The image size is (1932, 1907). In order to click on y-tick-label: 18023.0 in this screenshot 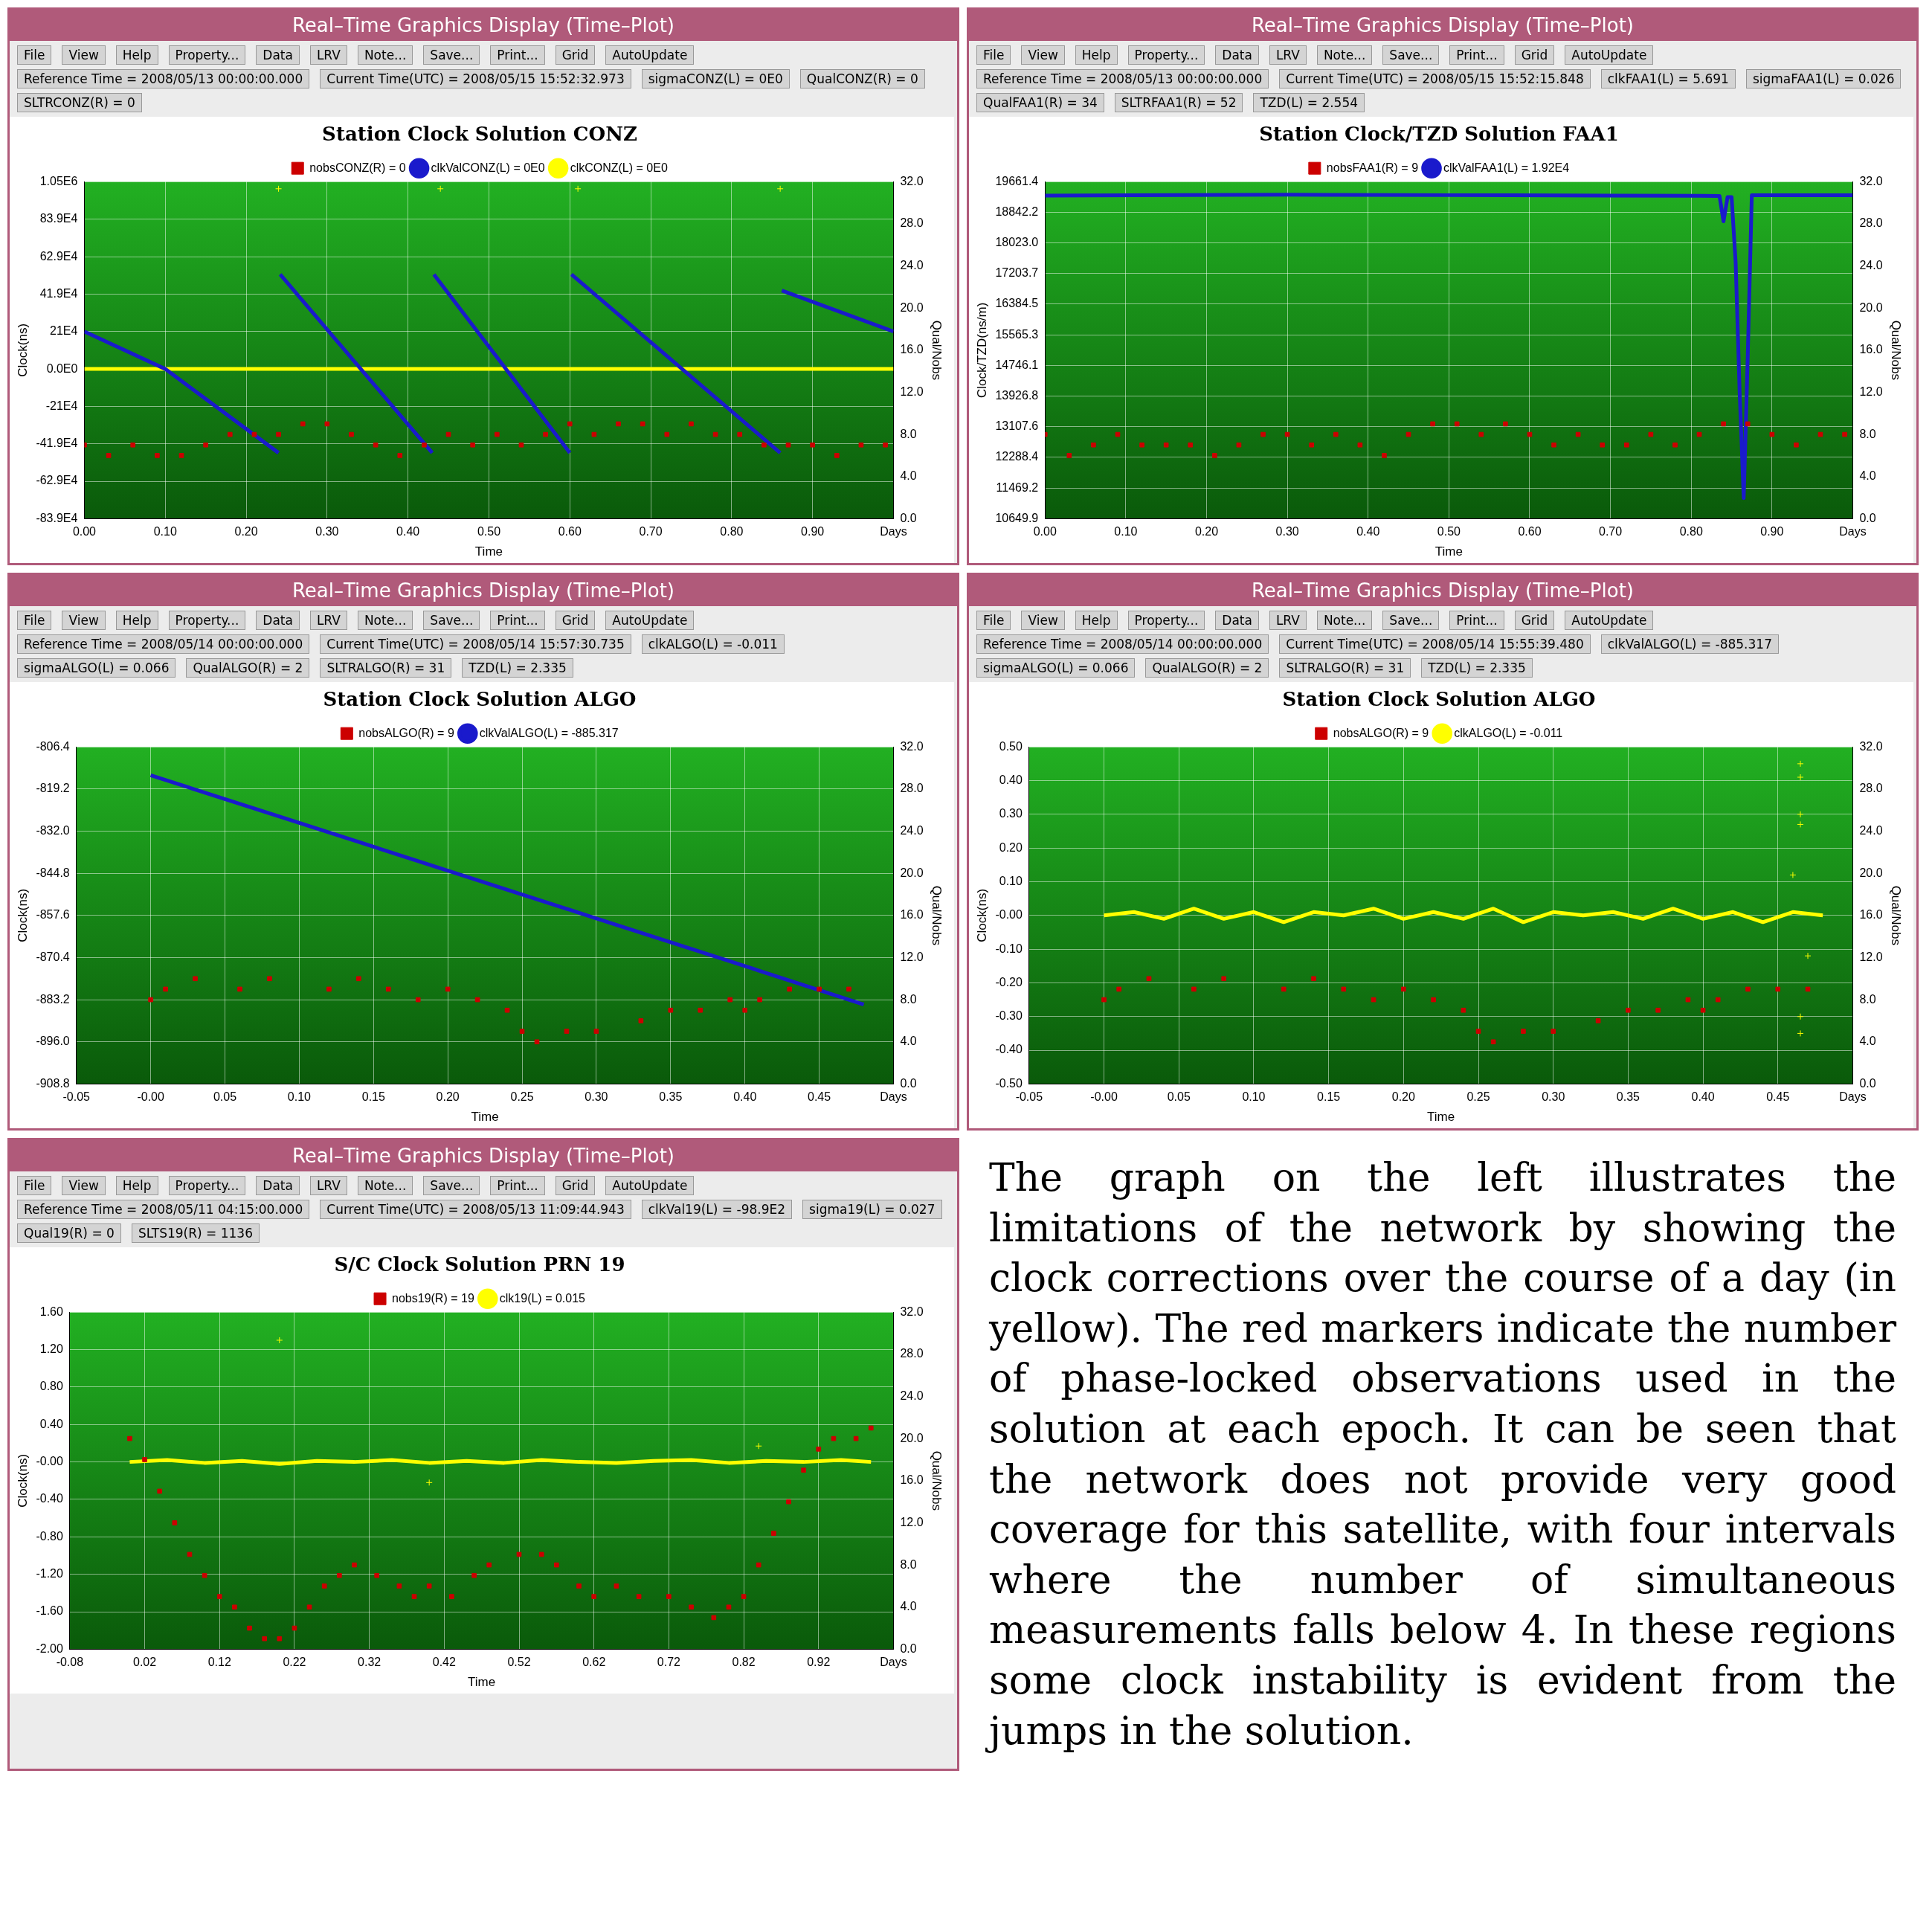, I will do `click(1017, 242)`.